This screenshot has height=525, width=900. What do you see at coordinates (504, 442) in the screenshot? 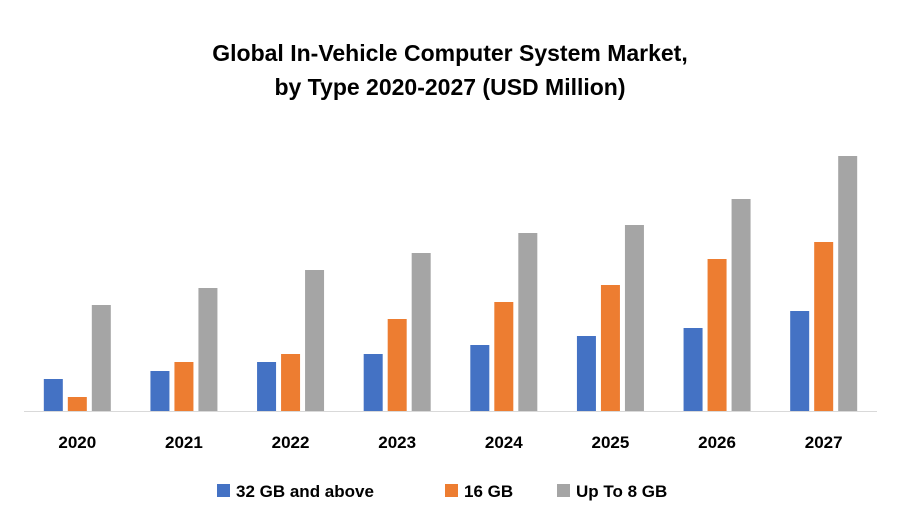
I see `x-tick-label: 2024` at bounding box center [504, 442].